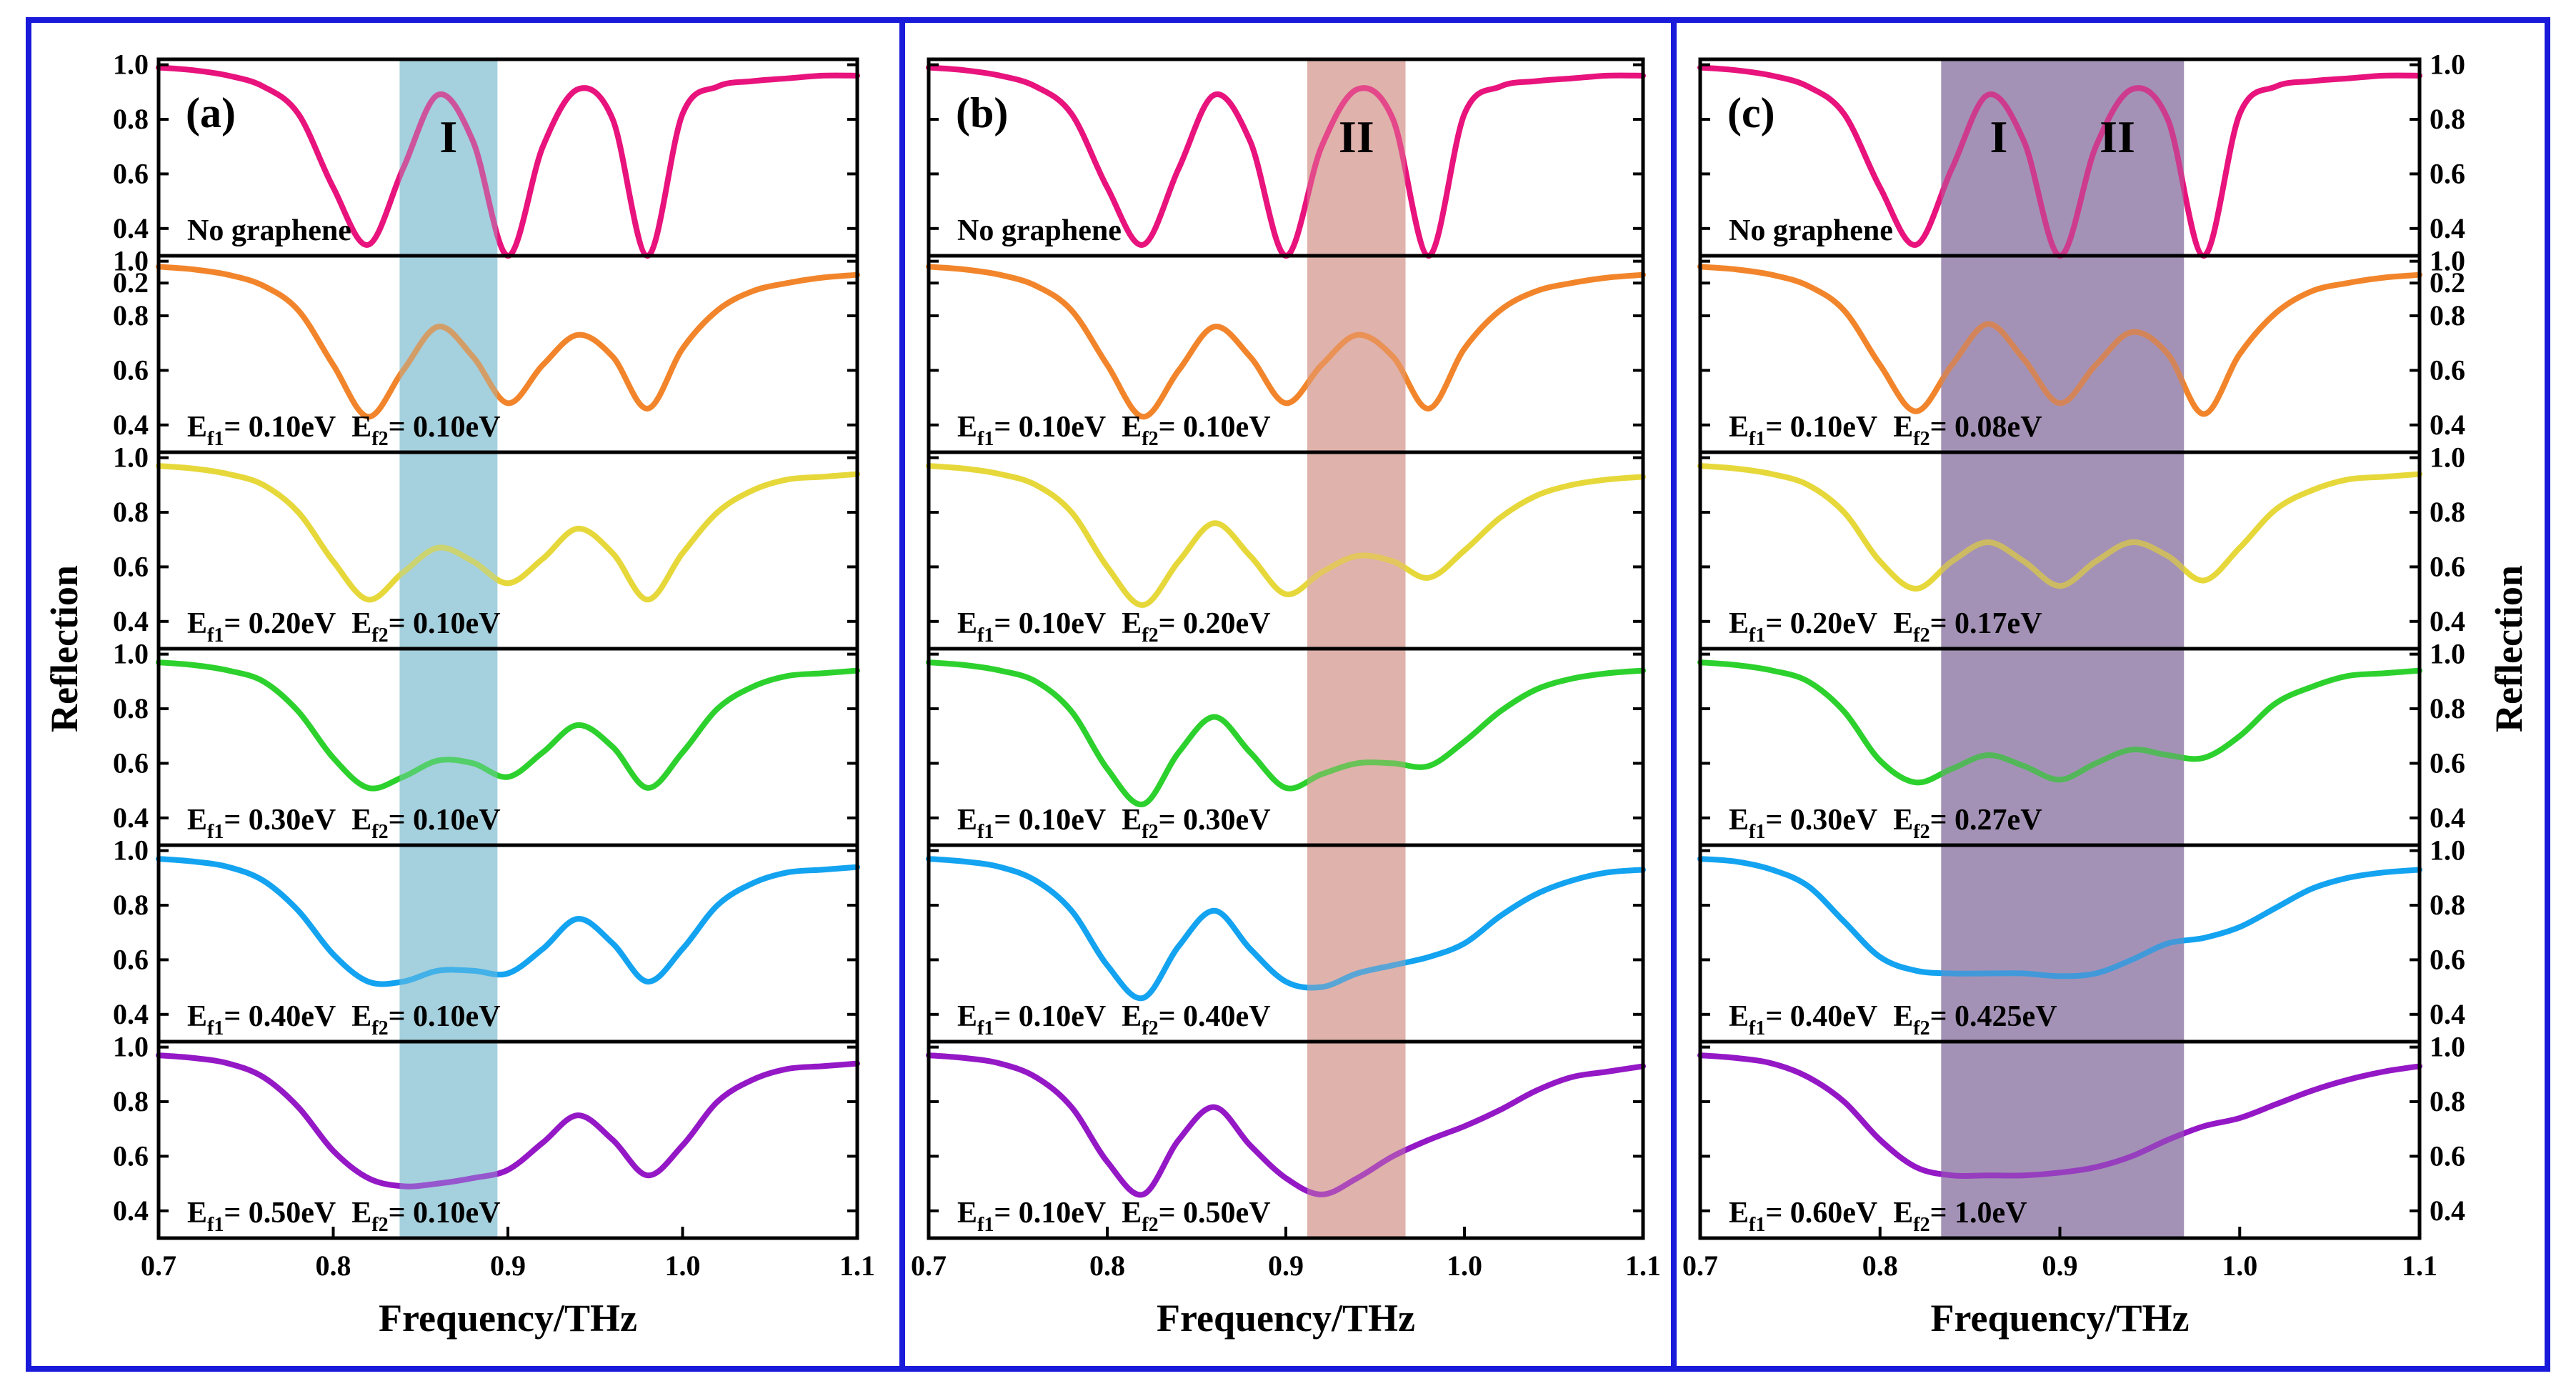  I want to click on panel-letter: (a), so click(211, 112).